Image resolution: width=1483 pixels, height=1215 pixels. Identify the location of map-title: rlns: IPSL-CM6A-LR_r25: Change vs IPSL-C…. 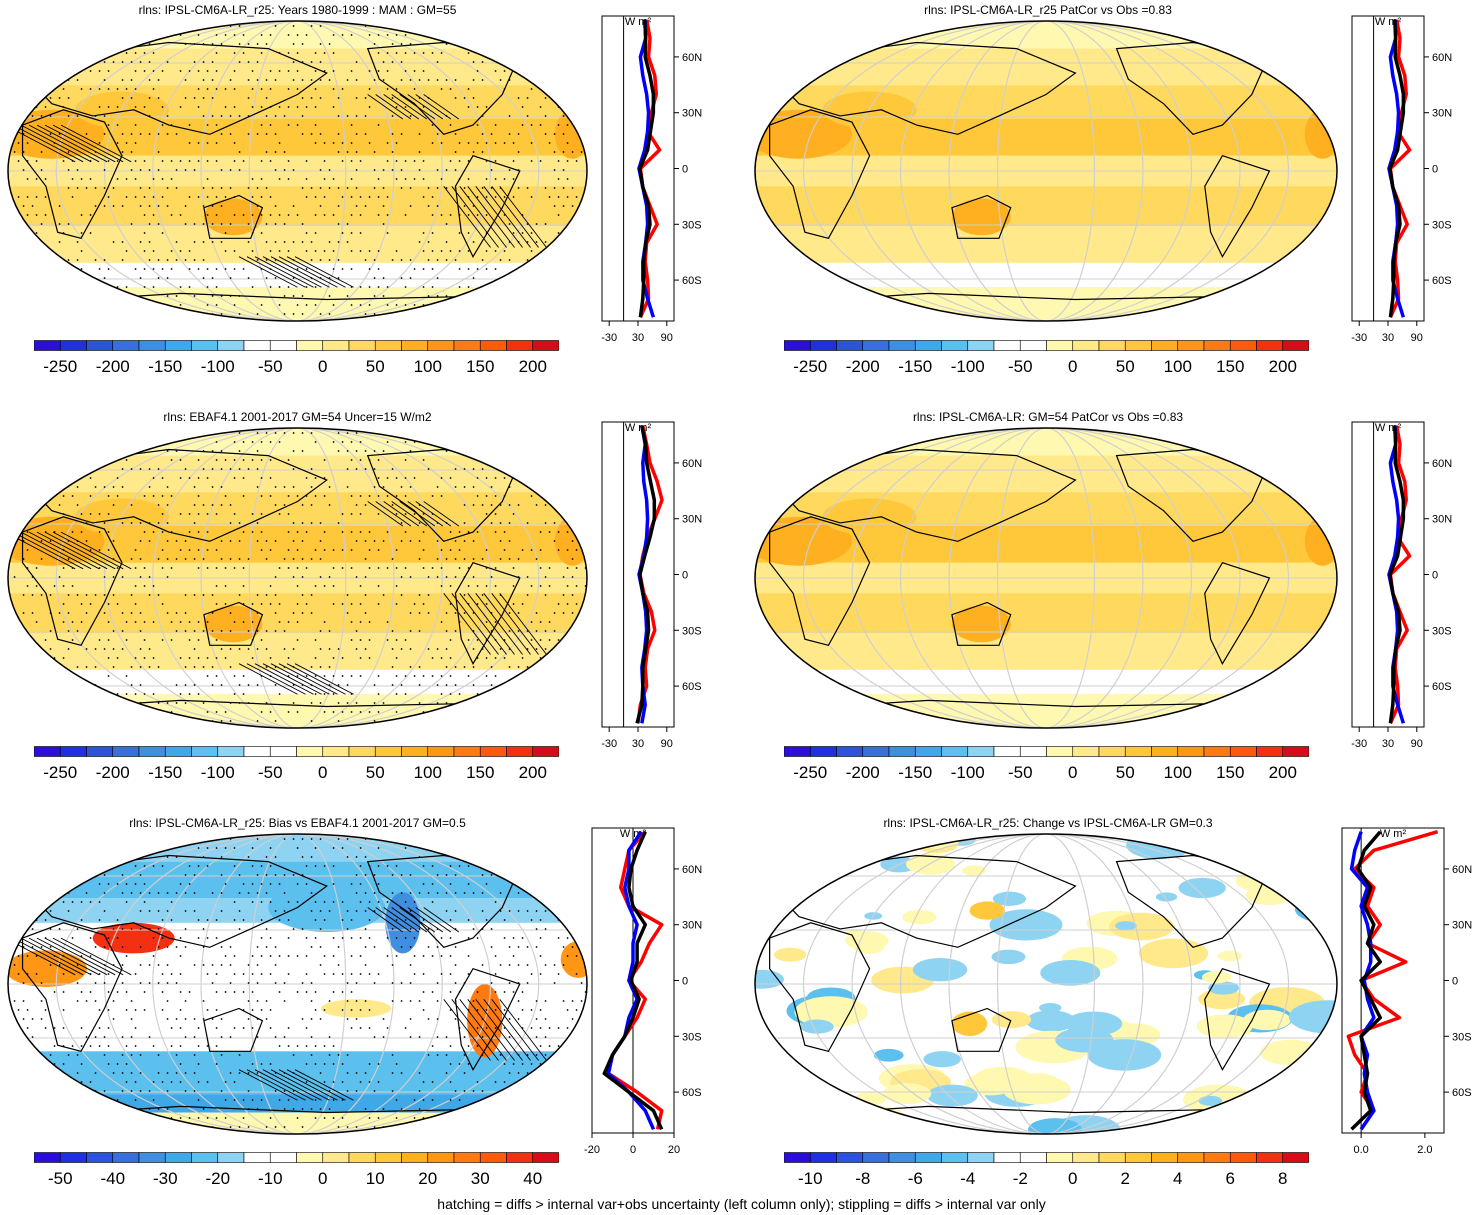
(1048, 823).